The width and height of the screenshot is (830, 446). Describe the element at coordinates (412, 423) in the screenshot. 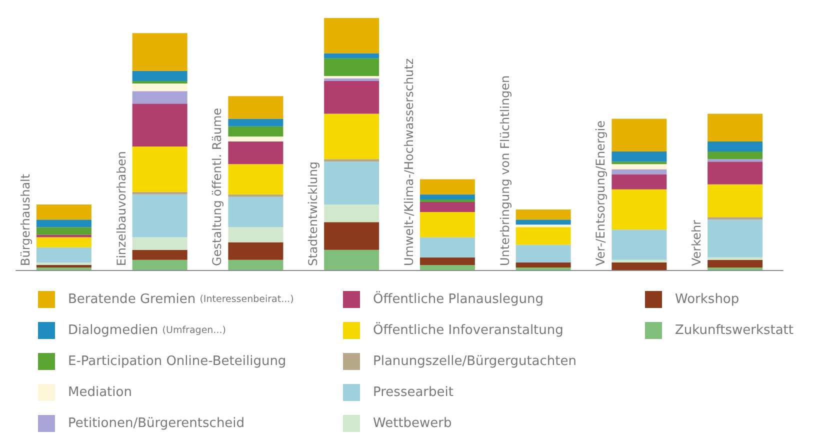

I see `legend-label: Wettbewerb` at that location.